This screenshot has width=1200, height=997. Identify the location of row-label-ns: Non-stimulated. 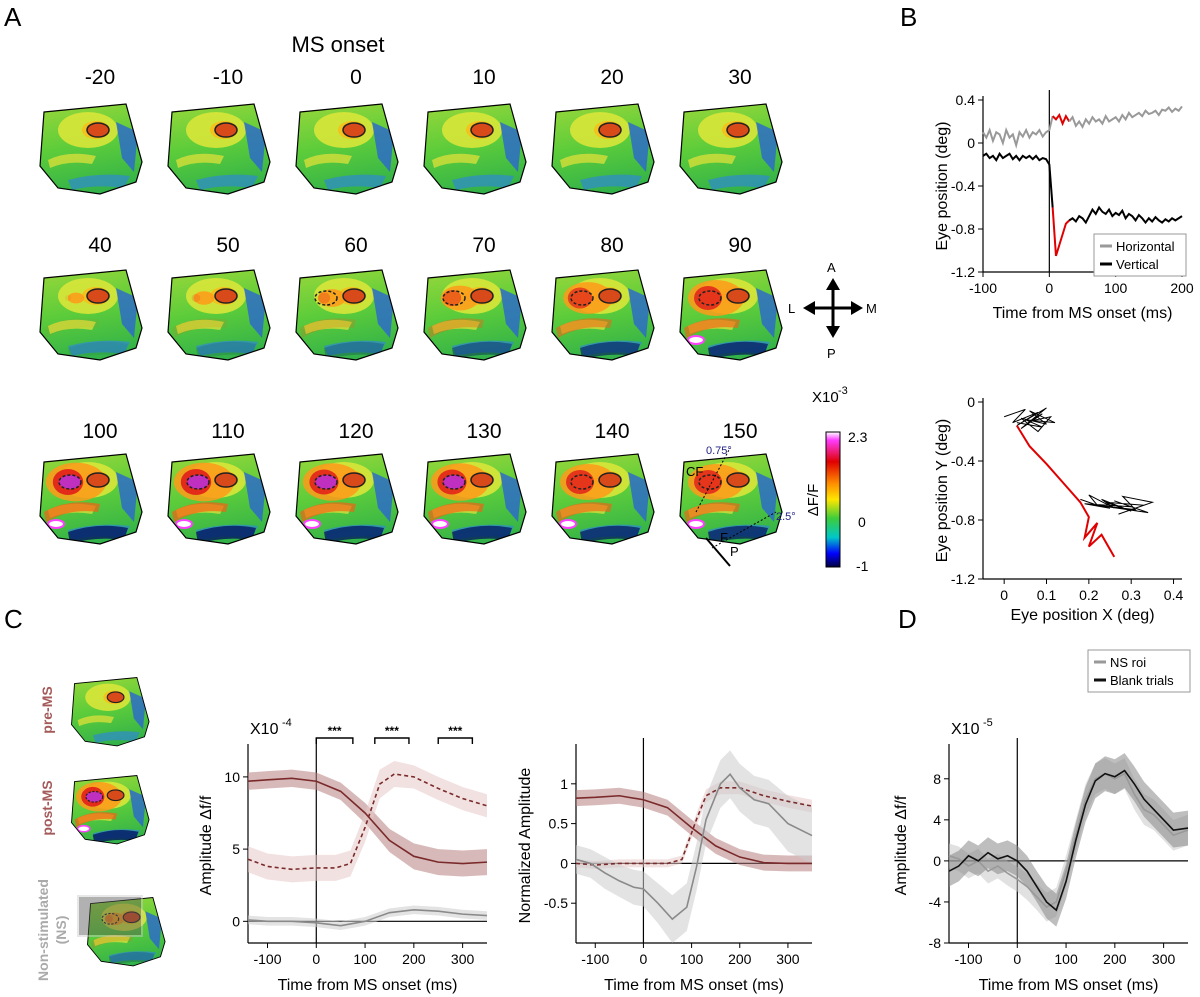
(43, 930).